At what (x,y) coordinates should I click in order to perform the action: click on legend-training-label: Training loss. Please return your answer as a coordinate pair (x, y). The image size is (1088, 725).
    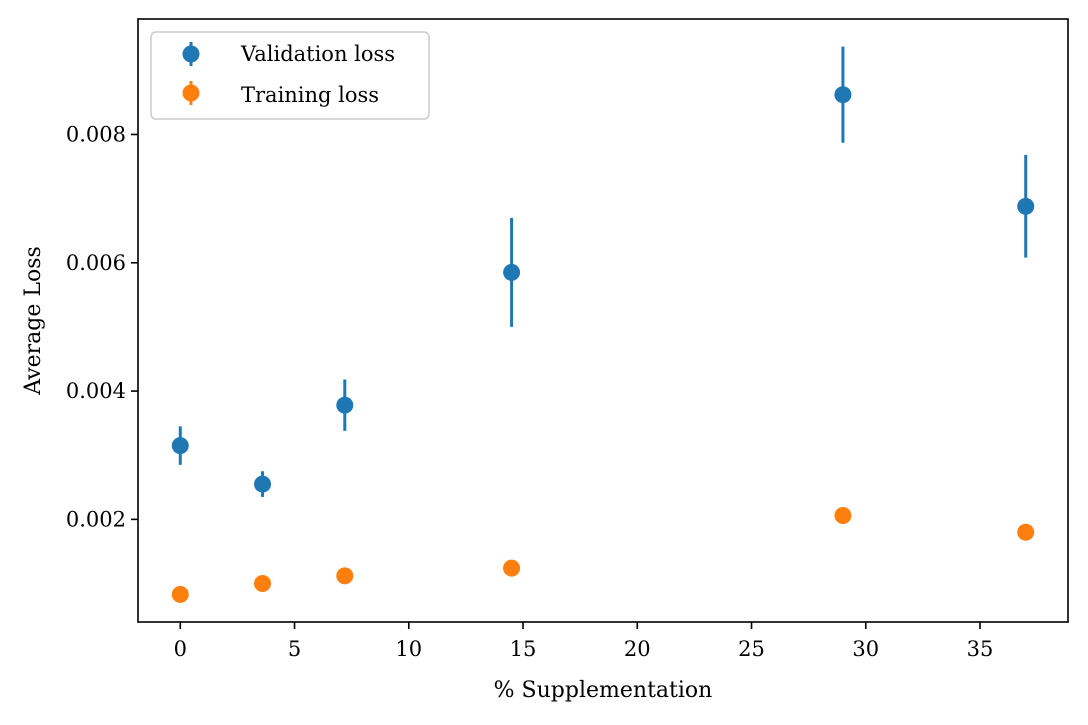
    Looking at the image, I should click on (310, 95).